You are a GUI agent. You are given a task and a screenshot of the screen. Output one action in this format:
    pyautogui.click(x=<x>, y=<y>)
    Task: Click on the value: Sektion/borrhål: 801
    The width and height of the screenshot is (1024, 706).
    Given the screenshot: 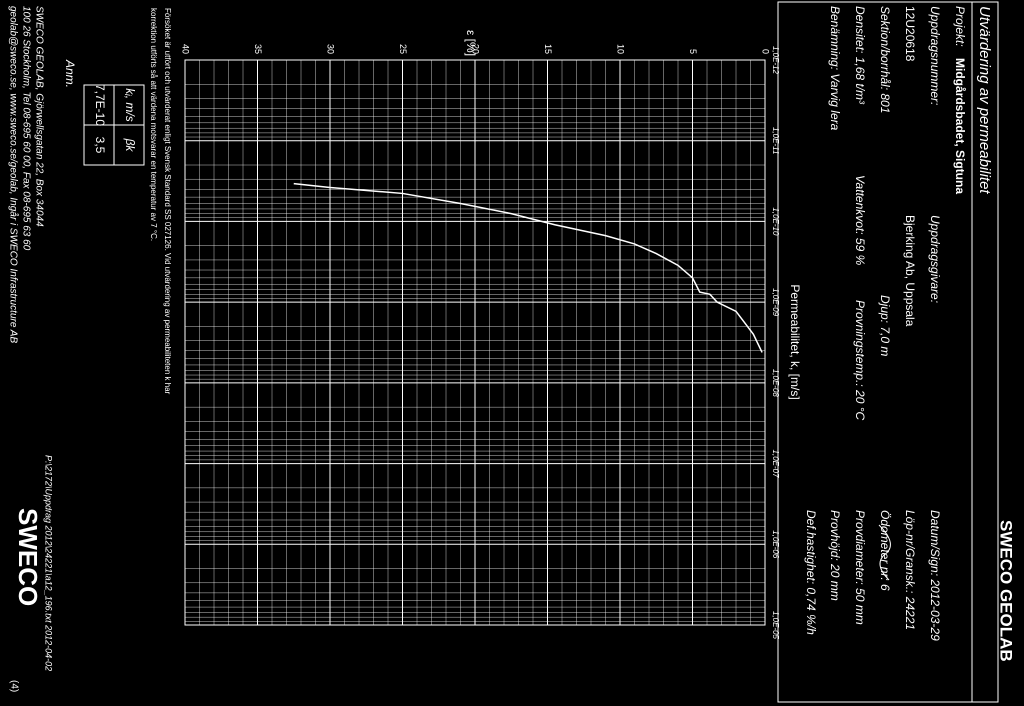 What is the action you would take?
    pyautogui.click(x=885, y=59)
    